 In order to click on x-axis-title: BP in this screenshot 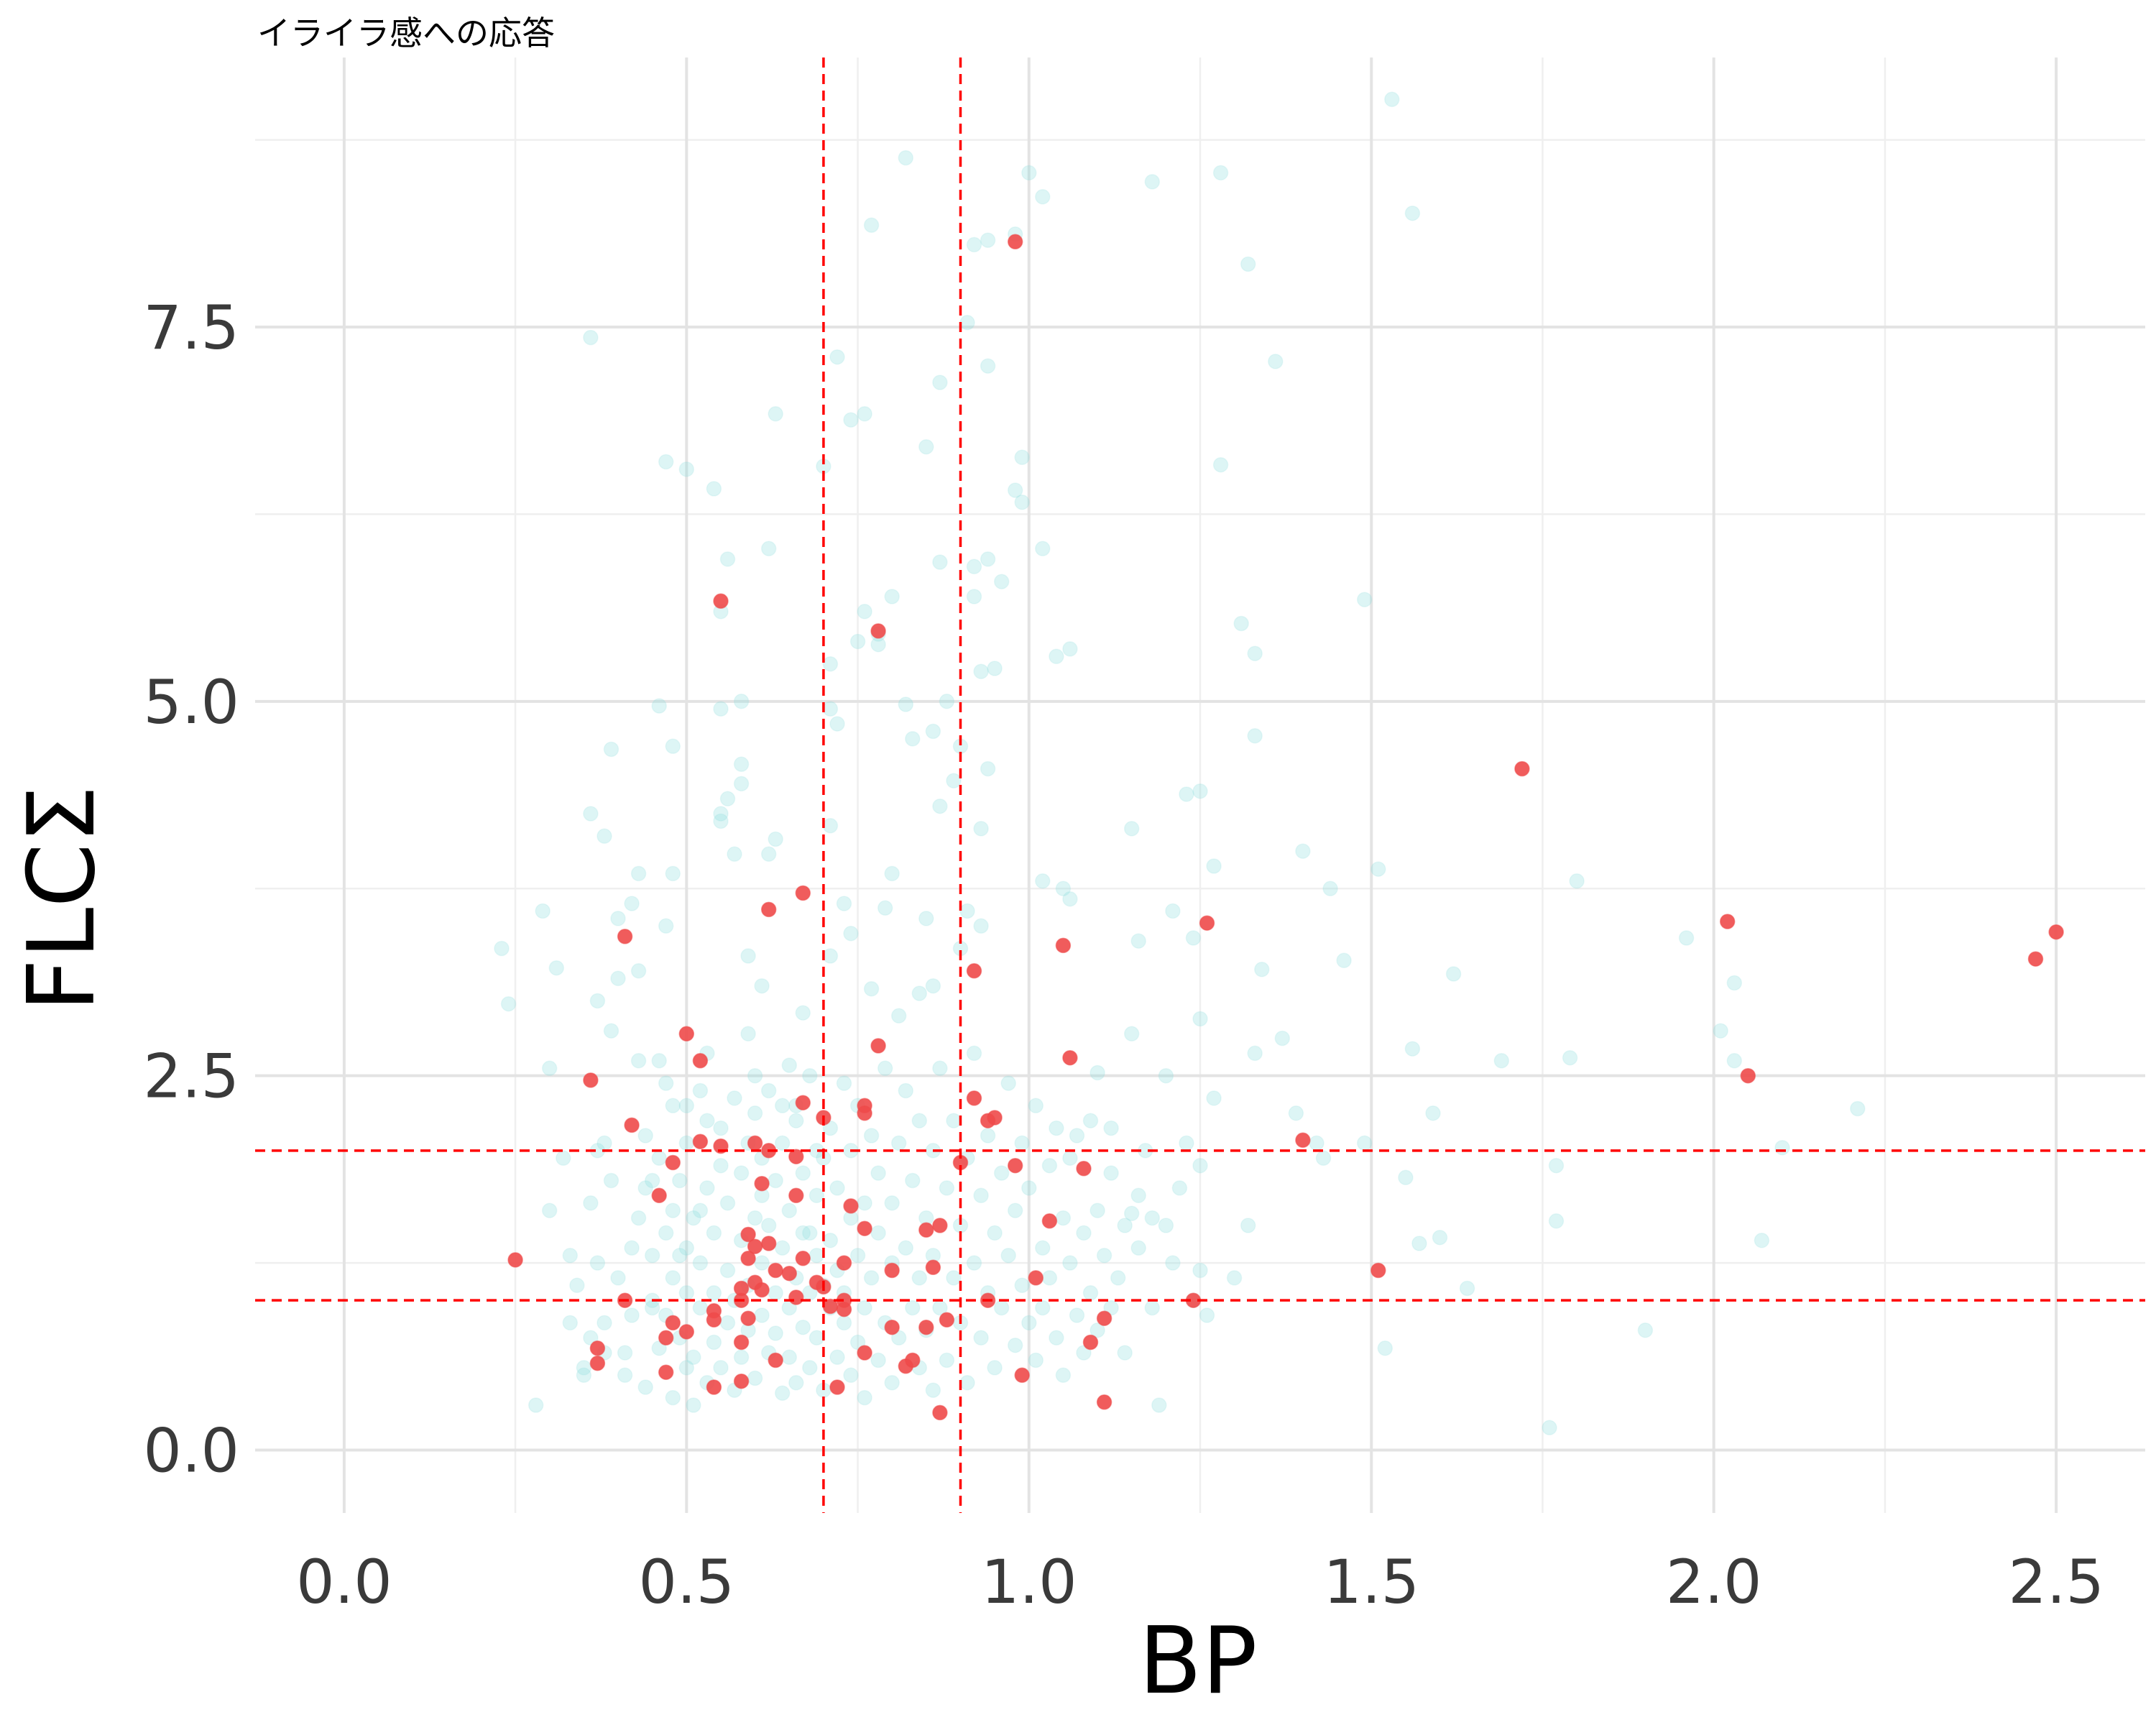, I will do `click(1198, 1661)`.